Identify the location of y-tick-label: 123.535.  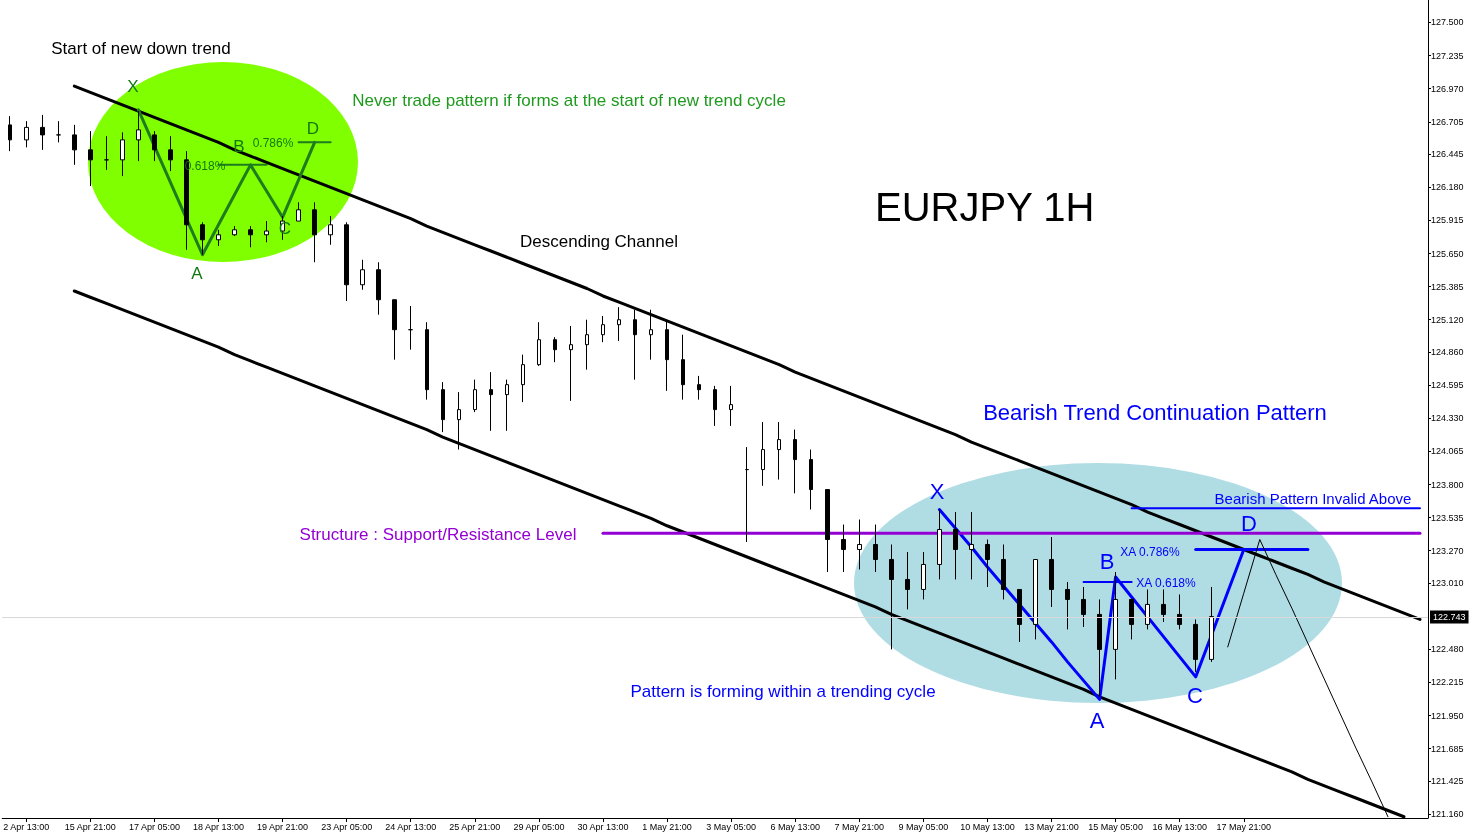
(1447, 517).